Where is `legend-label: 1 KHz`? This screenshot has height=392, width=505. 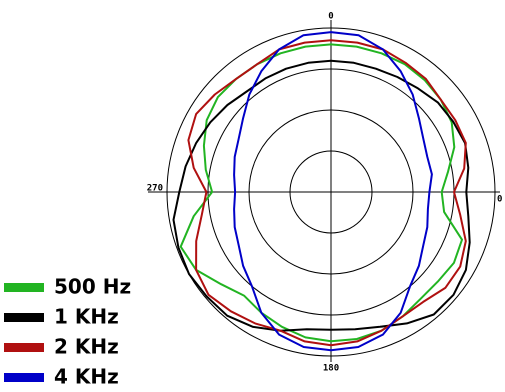
legend-label: 1 KHz is located at coordinates (86, 317).